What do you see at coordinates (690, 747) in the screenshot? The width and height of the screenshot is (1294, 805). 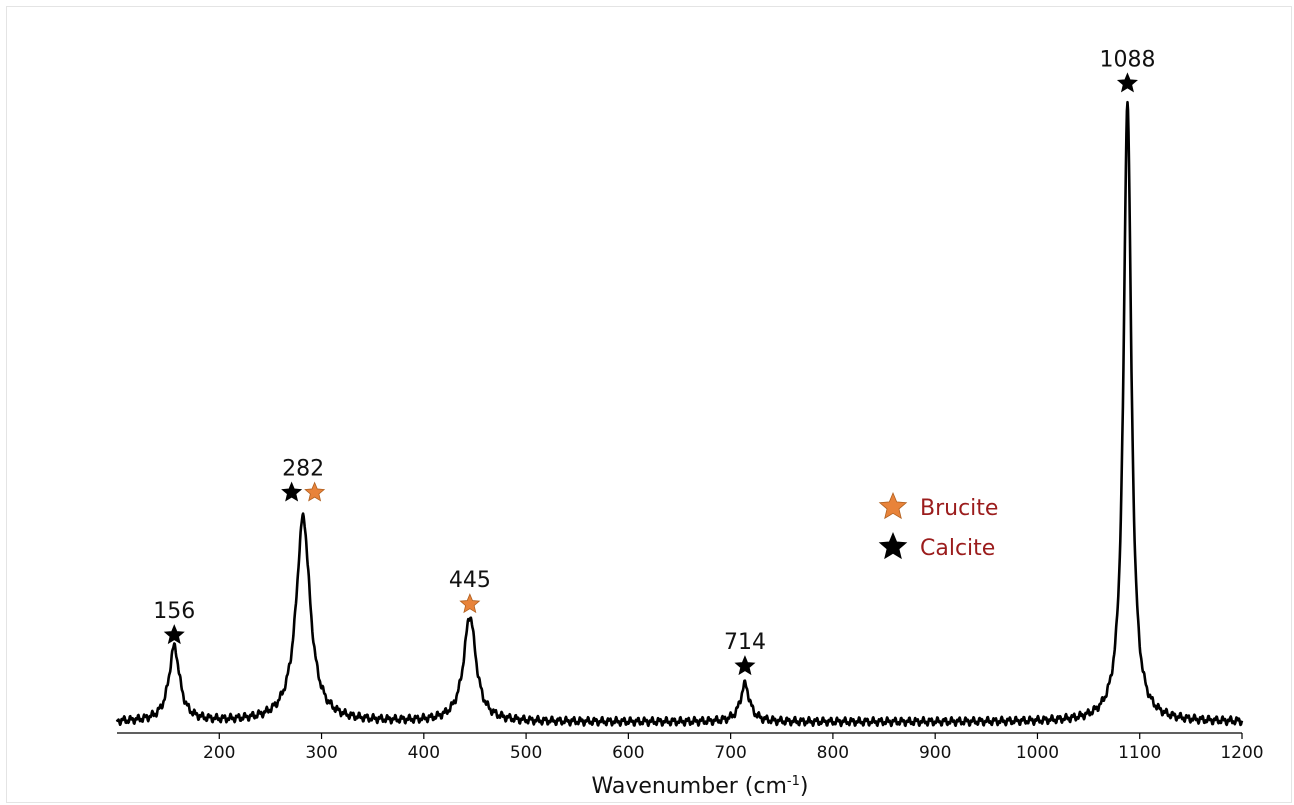 I see `x-axis: 200 300 400 500 600 700 800 900 1000 1100 1200` at bounding box center [690, 747].